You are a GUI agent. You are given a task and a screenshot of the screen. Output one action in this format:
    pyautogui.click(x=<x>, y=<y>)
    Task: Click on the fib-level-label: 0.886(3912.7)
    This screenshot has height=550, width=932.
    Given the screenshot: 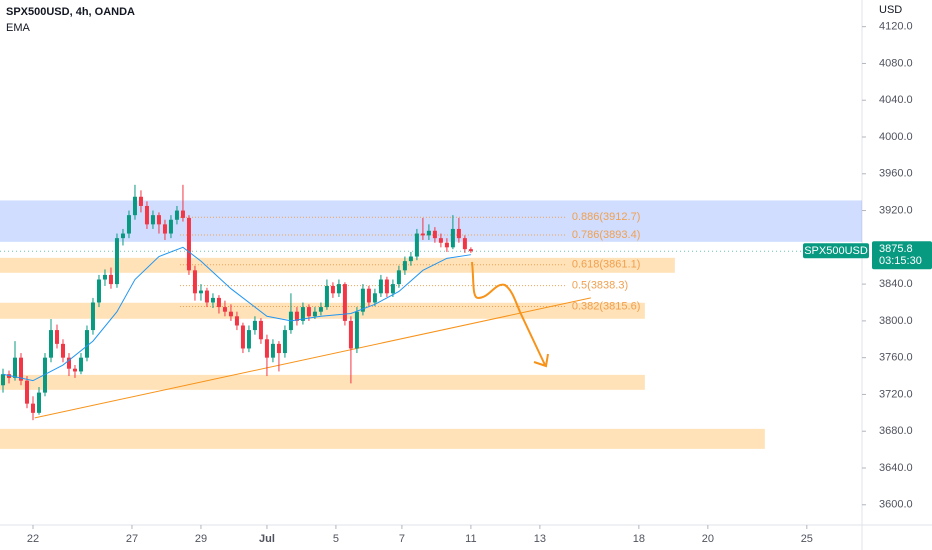 What is the action you would take?
    pyautogui.click(x=606, y=217)
    